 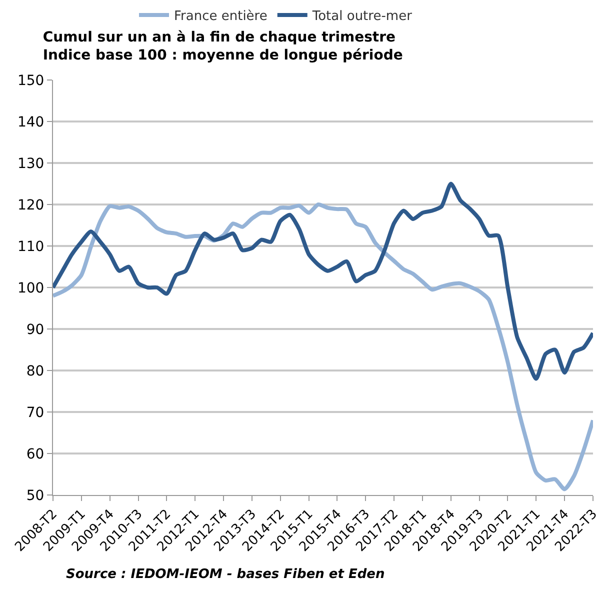 I want to click on y-tick-label: 60, so click(x=35, y=454).